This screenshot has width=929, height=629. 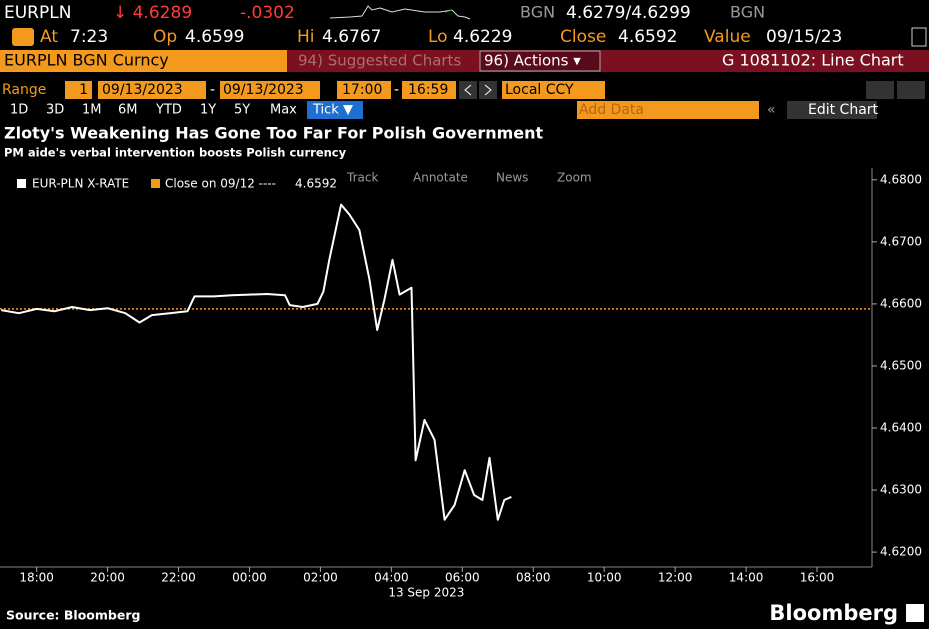 I want to click on active-period: Tick ▼, so click(x=332, y=110).